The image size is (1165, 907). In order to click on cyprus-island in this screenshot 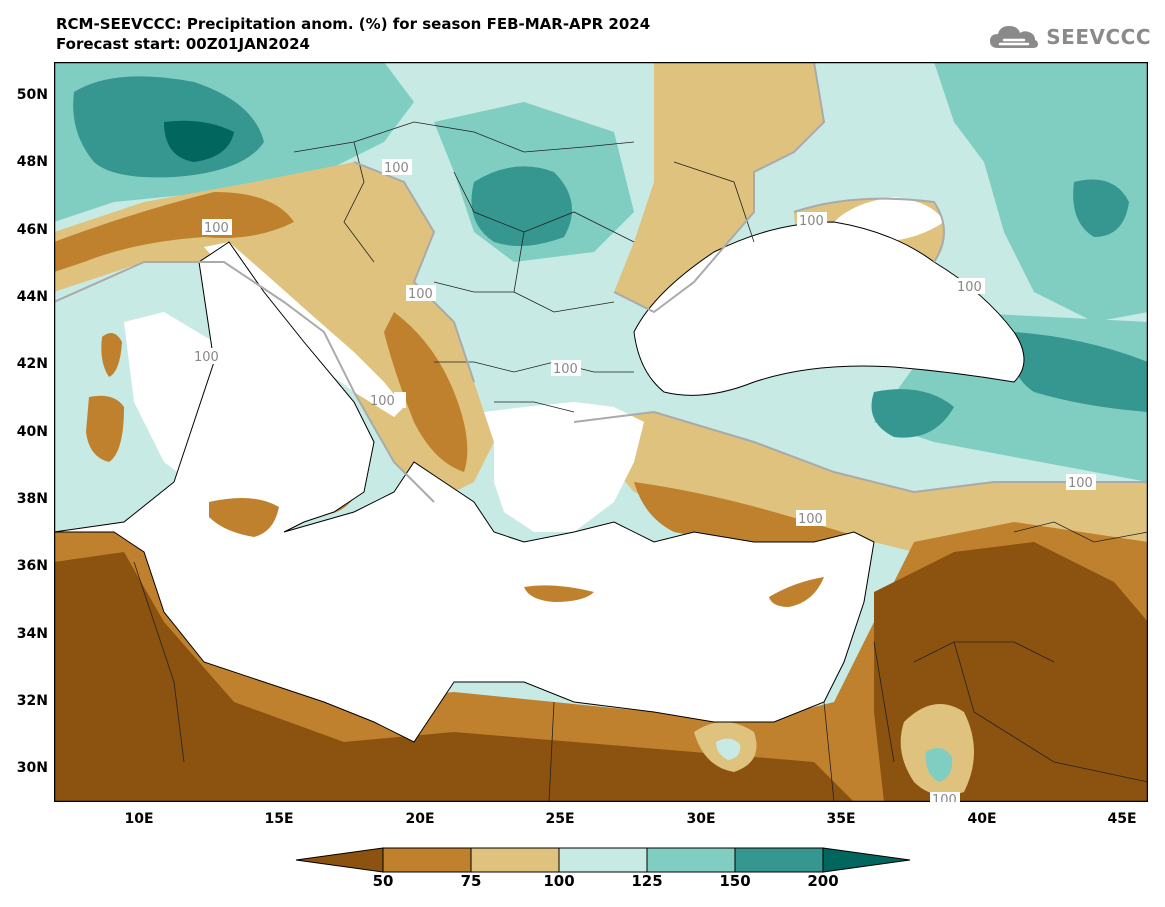, I will do `click(796, 592)`.